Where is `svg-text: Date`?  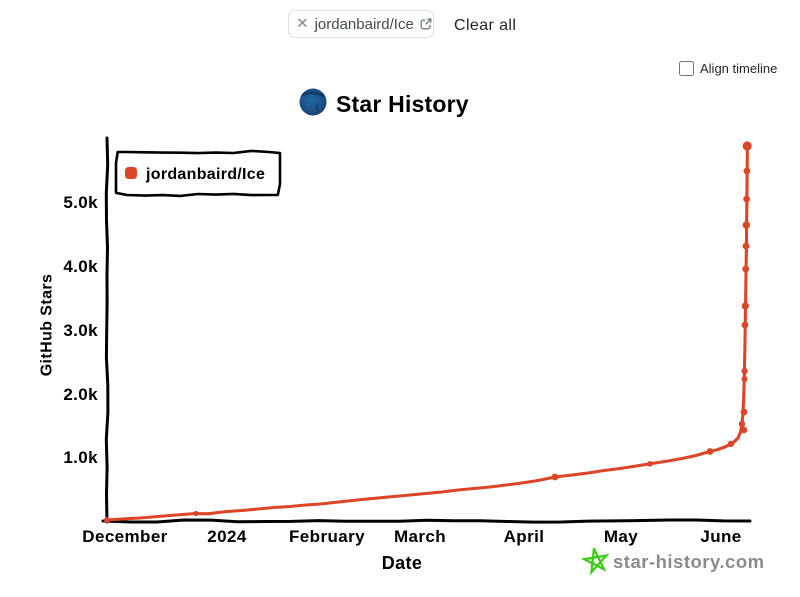
svg-text: Date is located at coordinates (402, 563).